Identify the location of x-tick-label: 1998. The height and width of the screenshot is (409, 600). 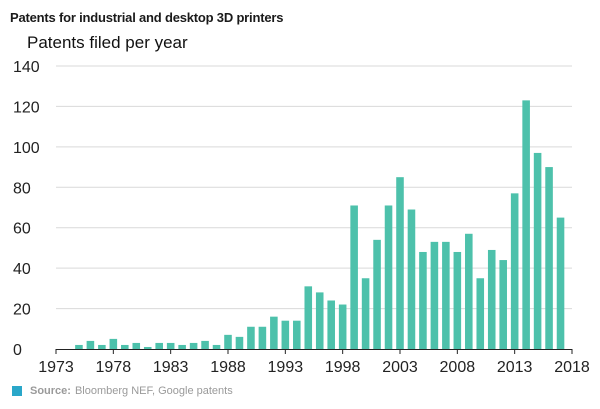
(343, 367).